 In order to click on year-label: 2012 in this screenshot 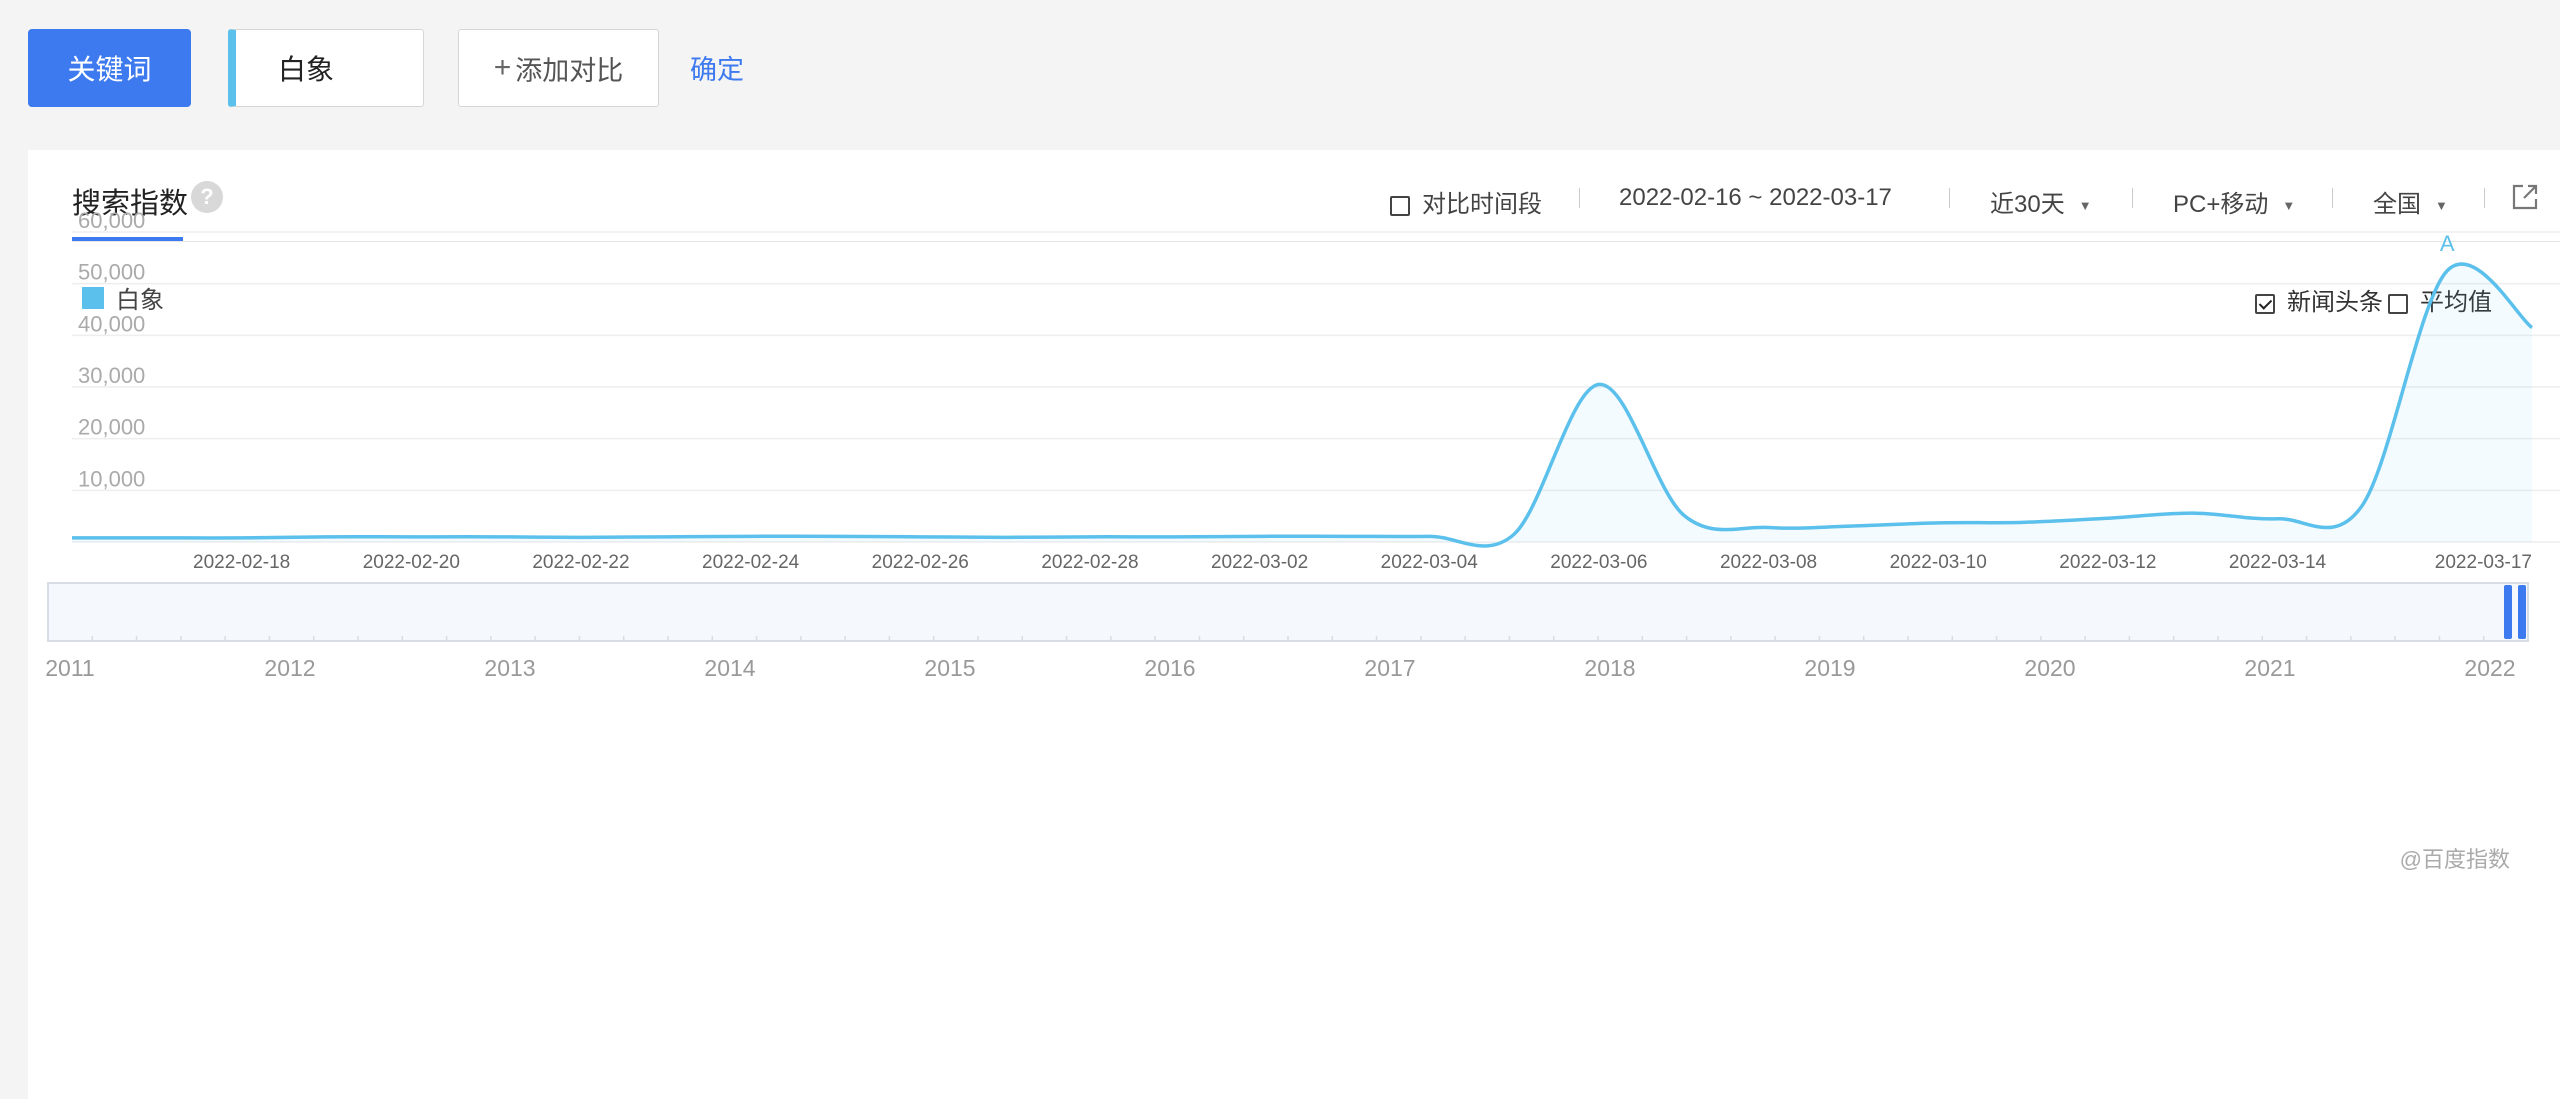, I will do `click(289, 668)`.